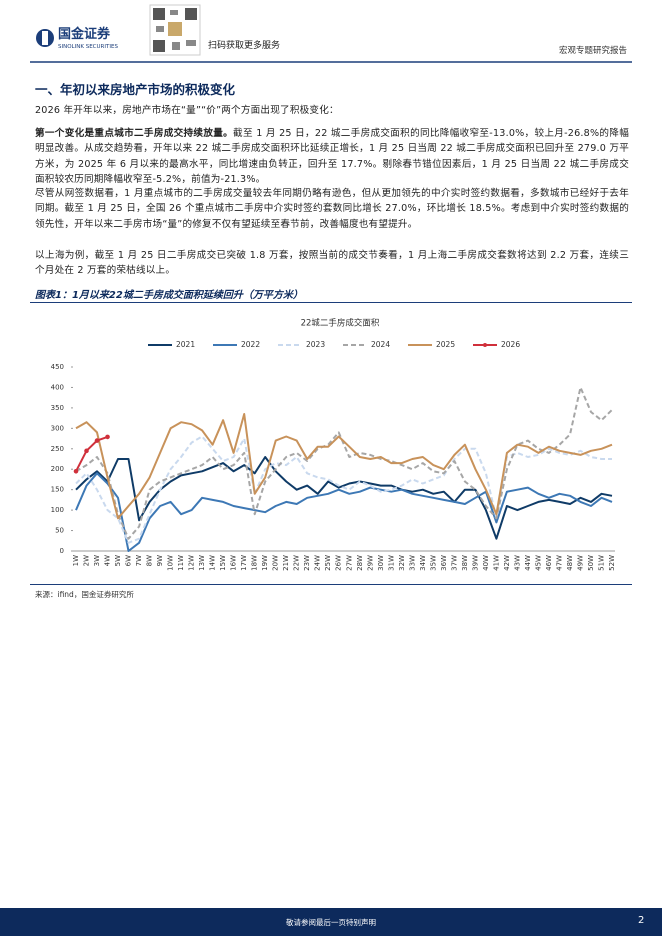 This screenshot has height=936, width=662. Describe the element at coordinates (297, 563) in the screenshot. I see `x-tick-label: 22W` at that location.